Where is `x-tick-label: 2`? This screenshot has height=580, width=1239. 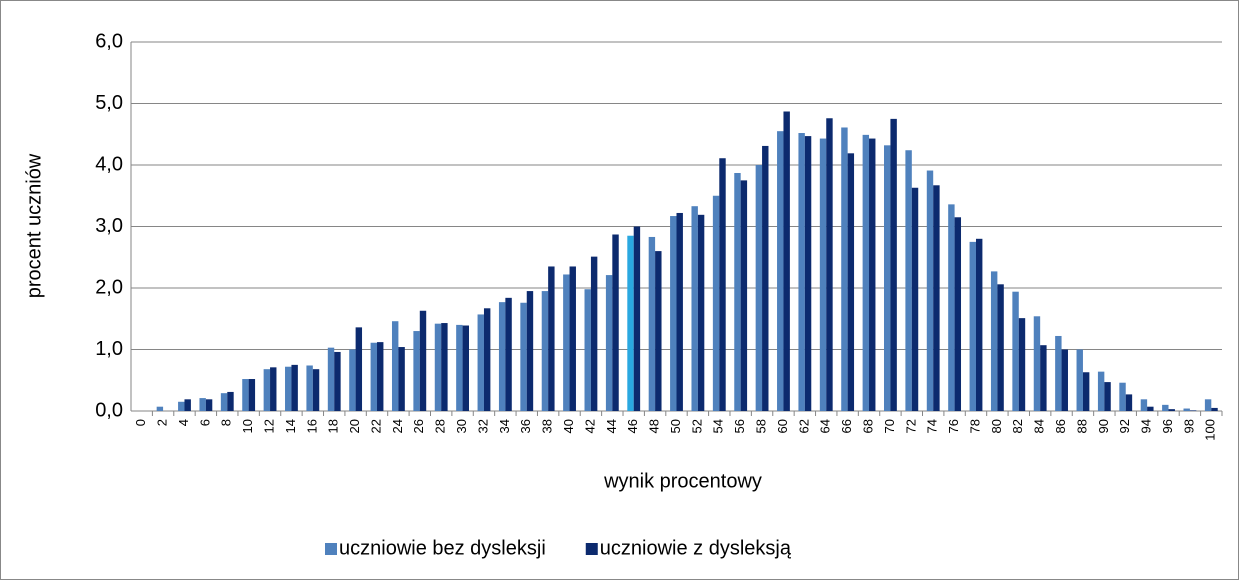
x-tick-label: 2 is located at coordinates (162, 422).